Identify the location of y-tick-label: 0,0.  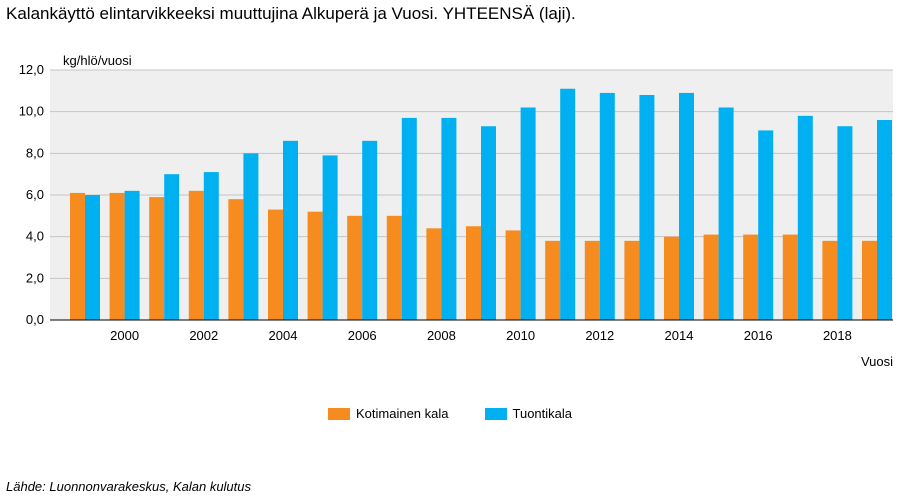
(35, 319).